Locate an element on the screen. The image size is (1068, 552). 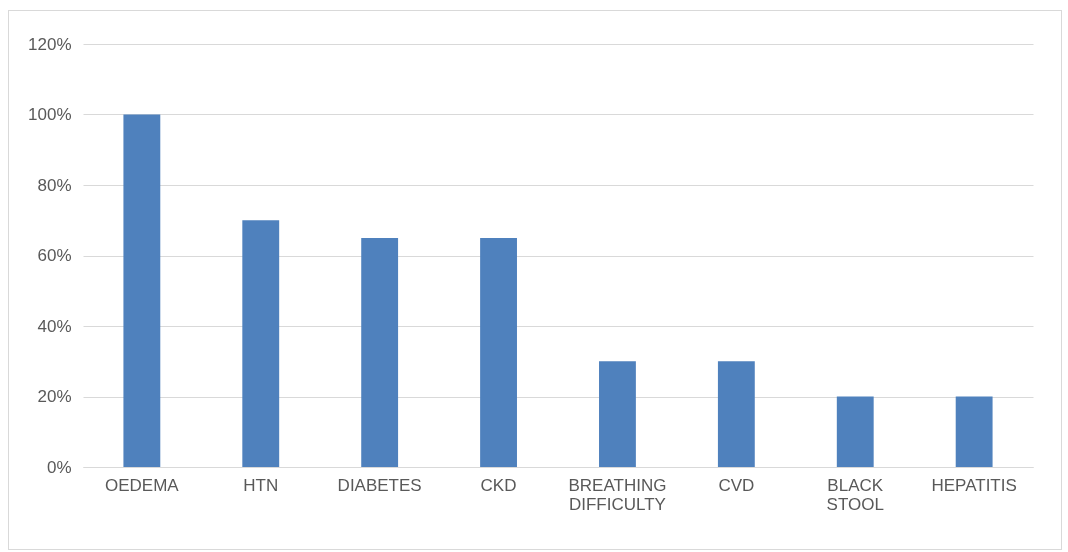
y-tick-label: 40% is located at coordinates (54, 326).